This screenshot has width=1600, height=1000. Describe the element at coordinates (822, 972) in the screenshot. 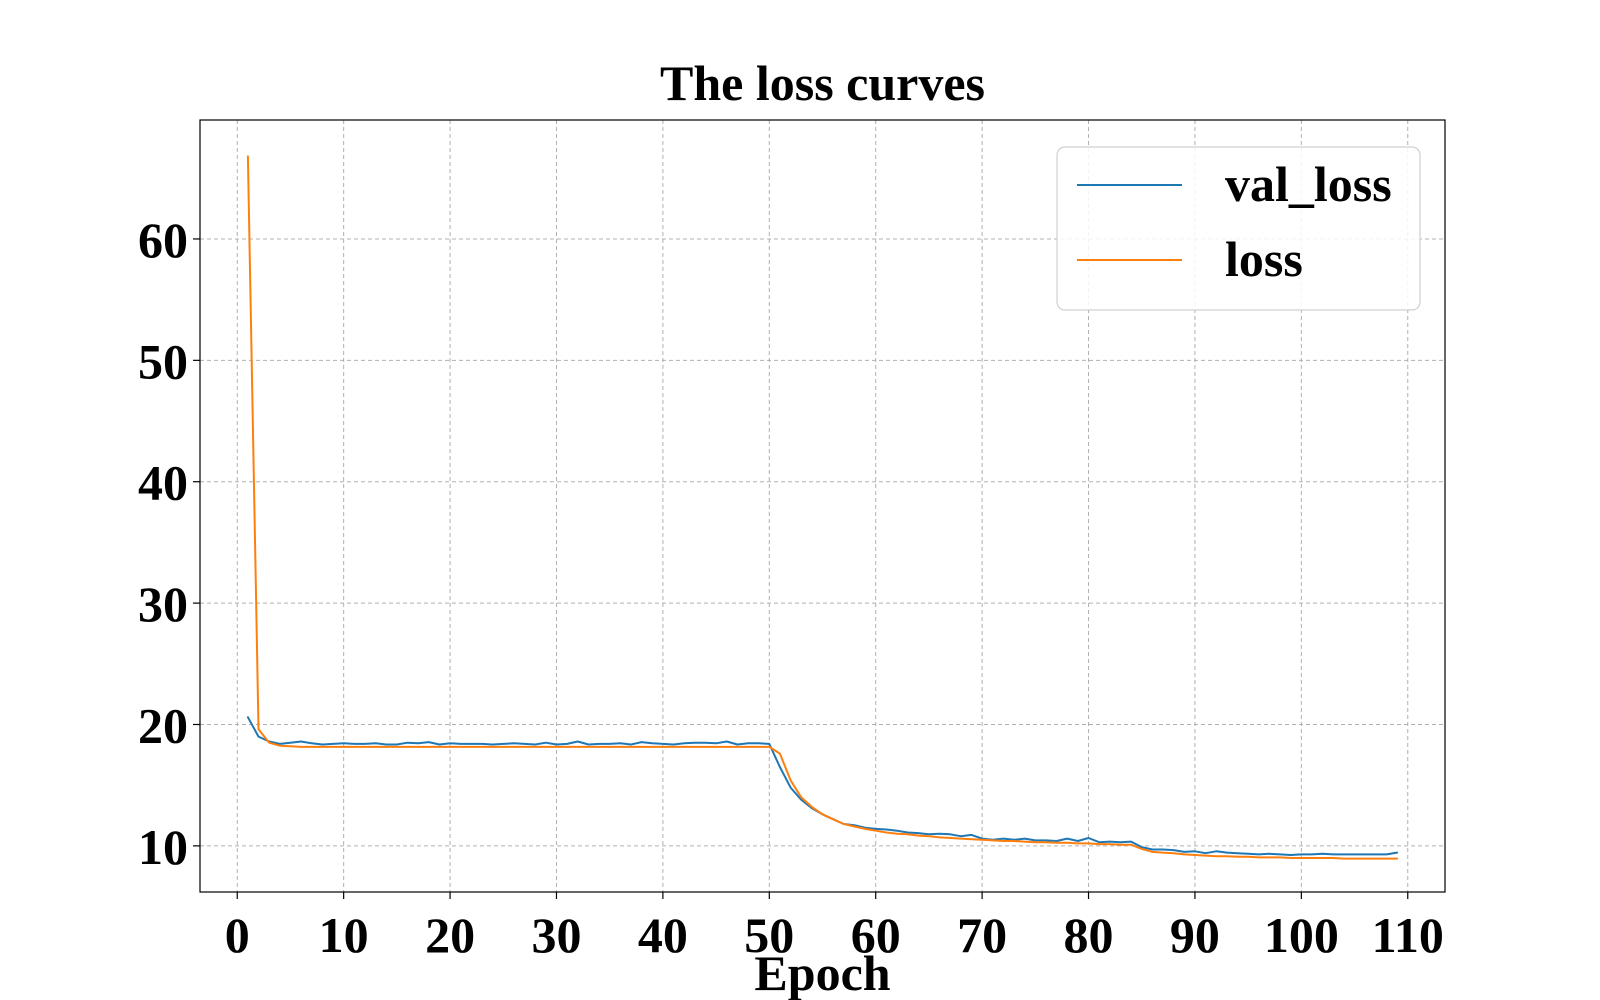

I see `x-axis-label: Epoch` at that location.